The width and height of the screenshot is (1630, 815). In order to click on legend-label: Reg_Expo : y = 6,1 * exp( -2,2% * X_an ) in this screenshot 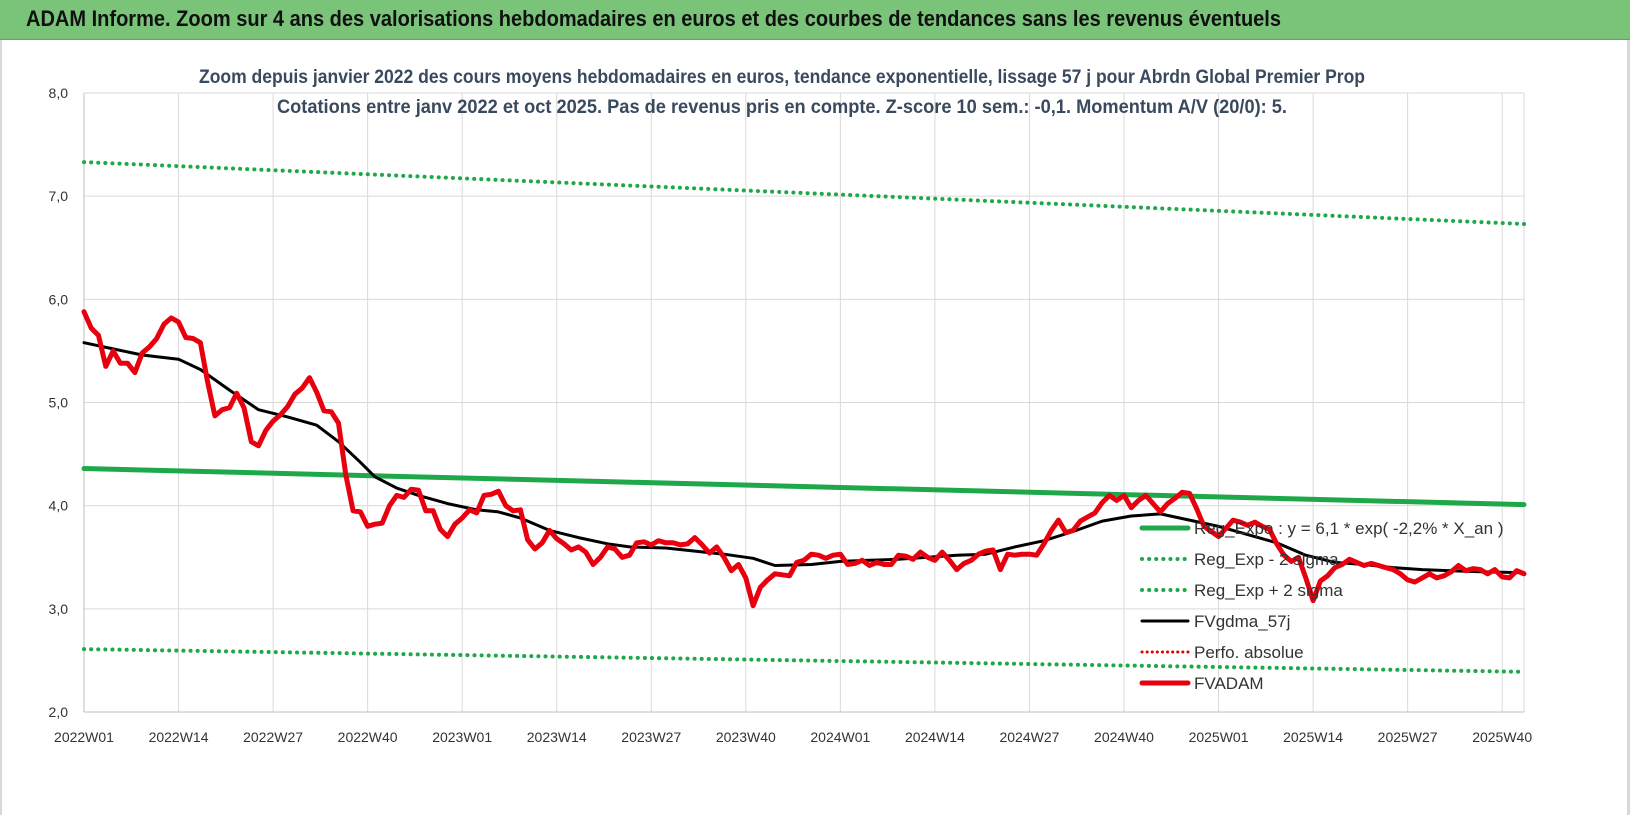, I will do `click(1348, 528)`.